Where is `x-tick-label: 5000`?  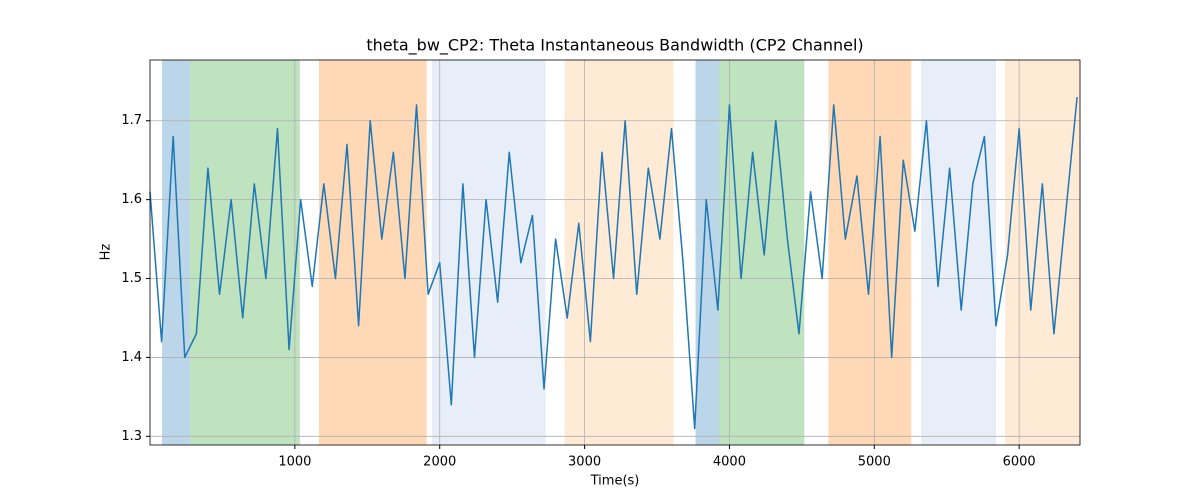 x-tick-label: 5000 is located at coordinates (874, 462).